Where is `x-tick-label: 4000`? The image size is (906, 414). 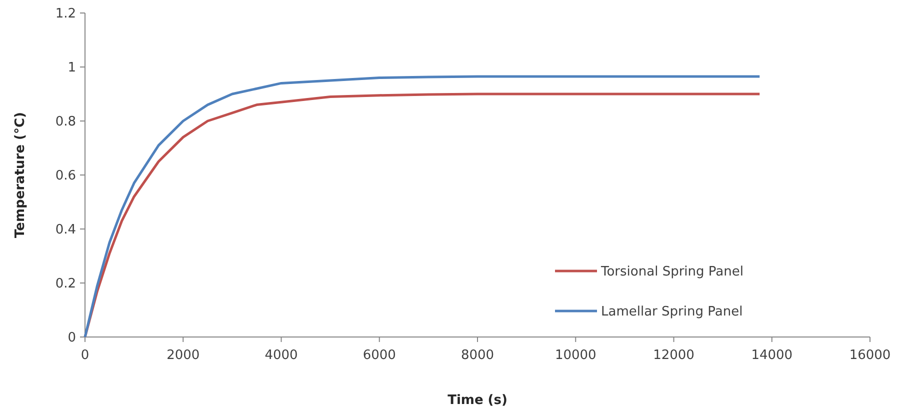
x-tick-label: 4000 is located at coordinates (281, 355).